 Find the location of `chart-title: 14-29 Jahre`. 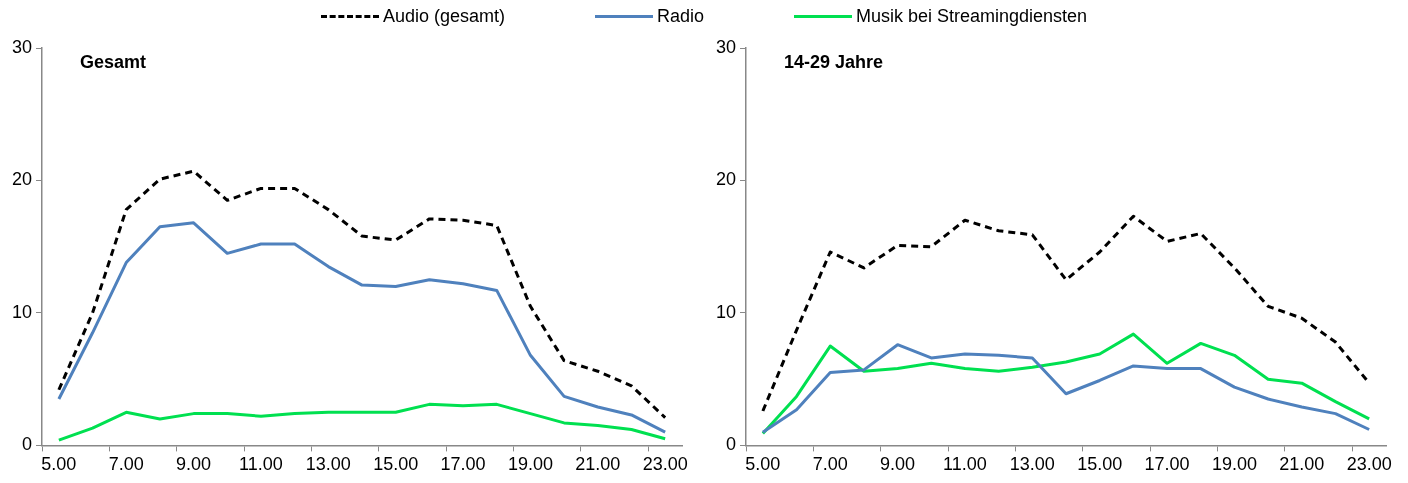

chart-title: 14-29 Jahre is located at coordinates (834, 61).